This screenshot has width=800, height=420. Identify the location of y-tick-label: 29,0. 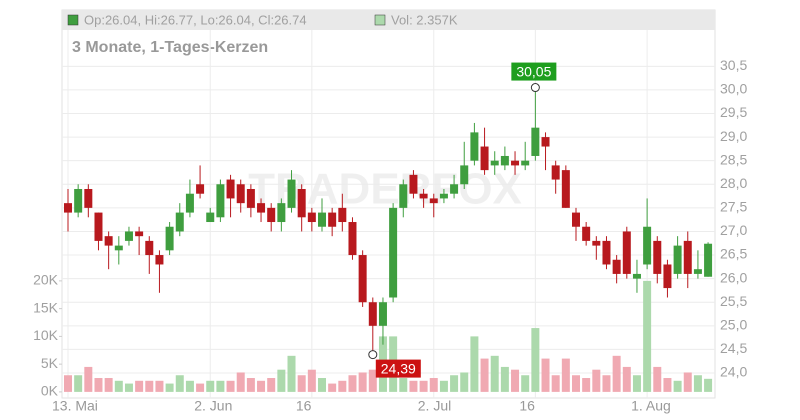
(733, 136).